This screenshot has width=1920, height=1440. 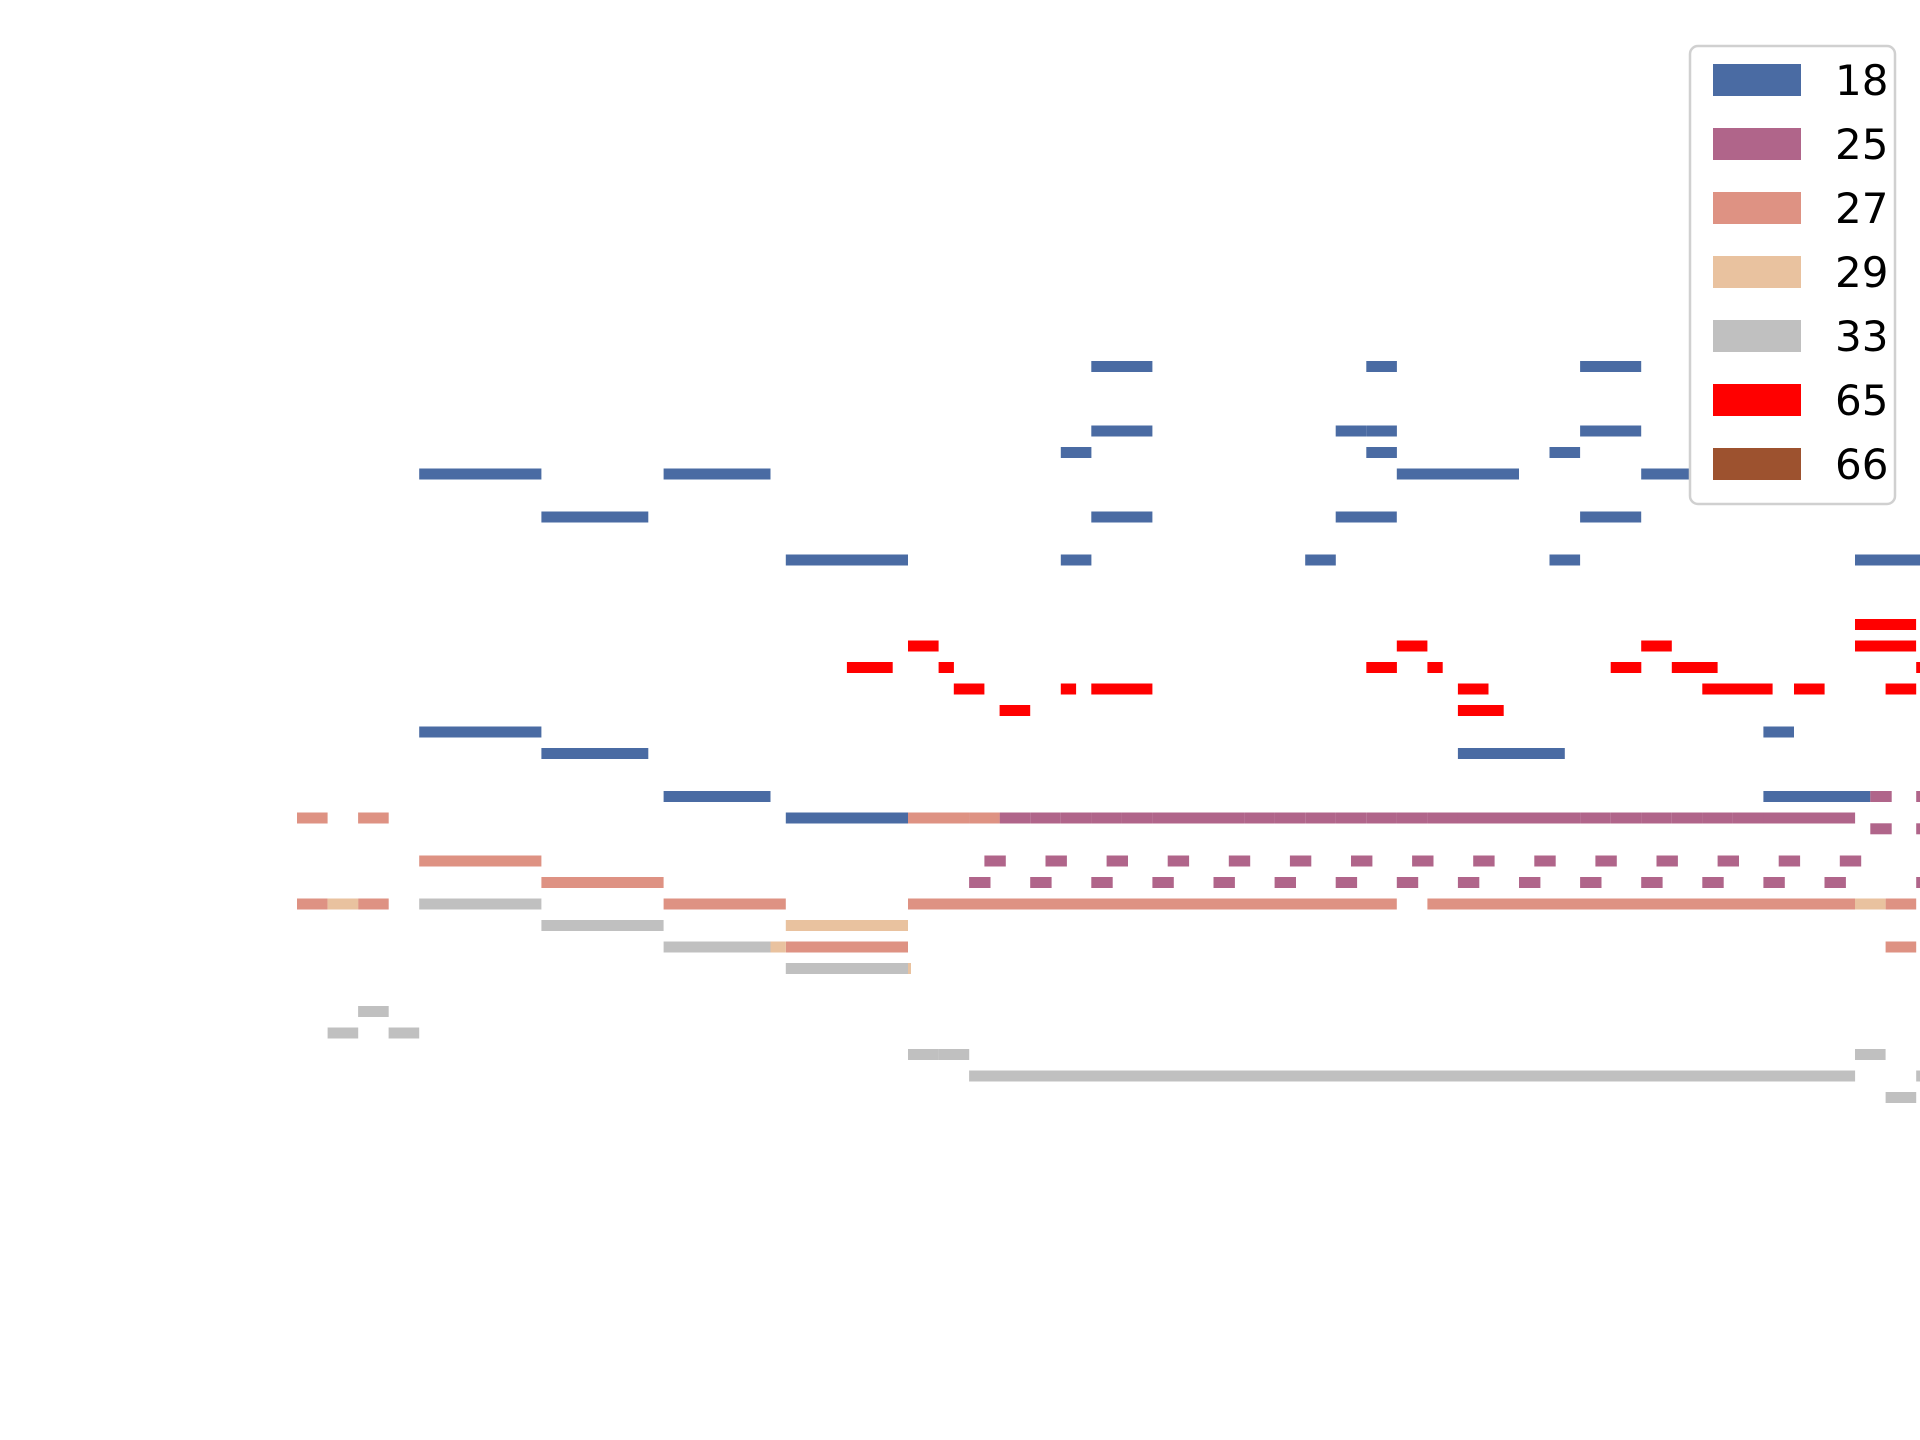 I want to click on legend-label-33: 33, so click(x=1861, y=336).